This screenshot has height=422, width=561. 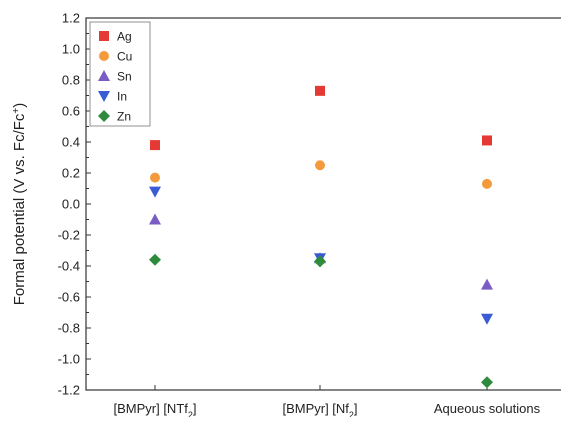 What do you see at coordinates (69, 359) in the screenshot?
I see `y-tick-label: -1.0` at bounding box center [69, 359].